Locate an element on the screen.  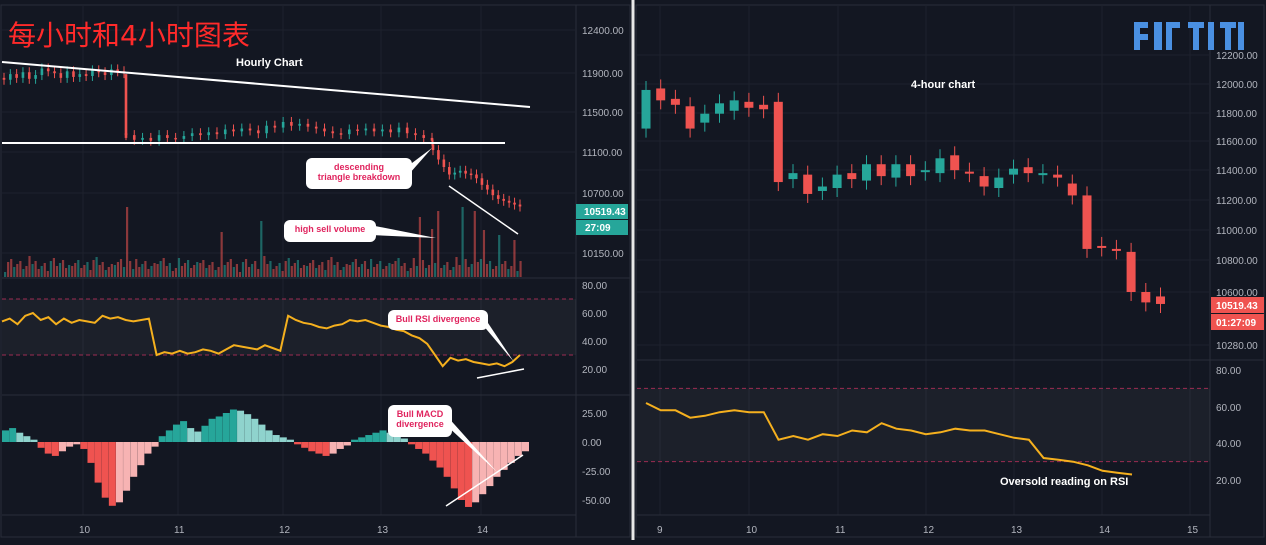
callout-bull-macd-divergence-text: Bull MACD is located at coordinates (420, 414).